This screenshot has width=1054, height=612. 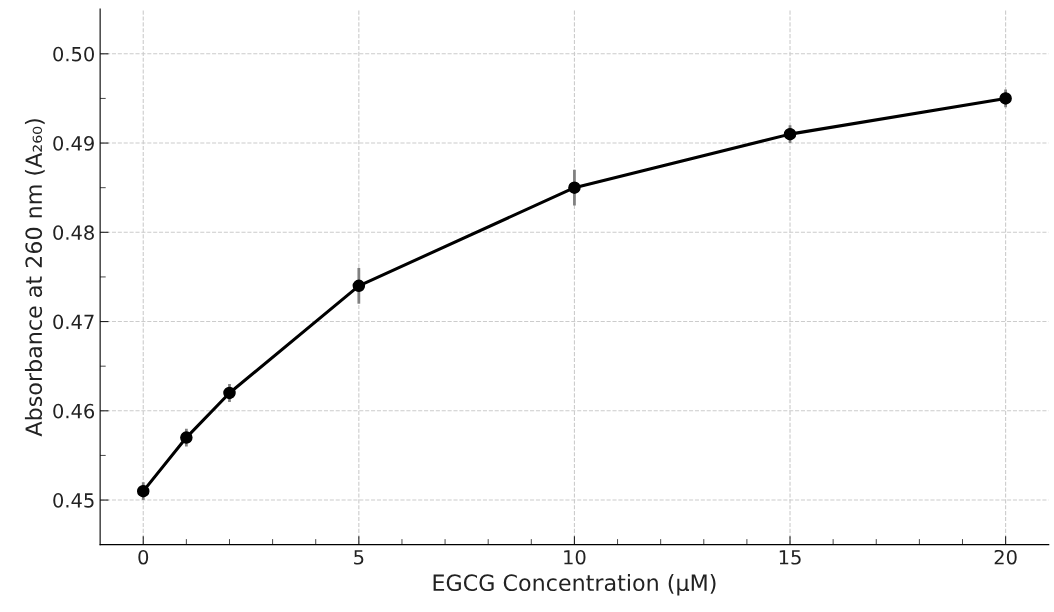 What do you see at coordinates (143, 557) in the screenshot?
I see `x-tick-label: 0` at bounding box center [143, 557].